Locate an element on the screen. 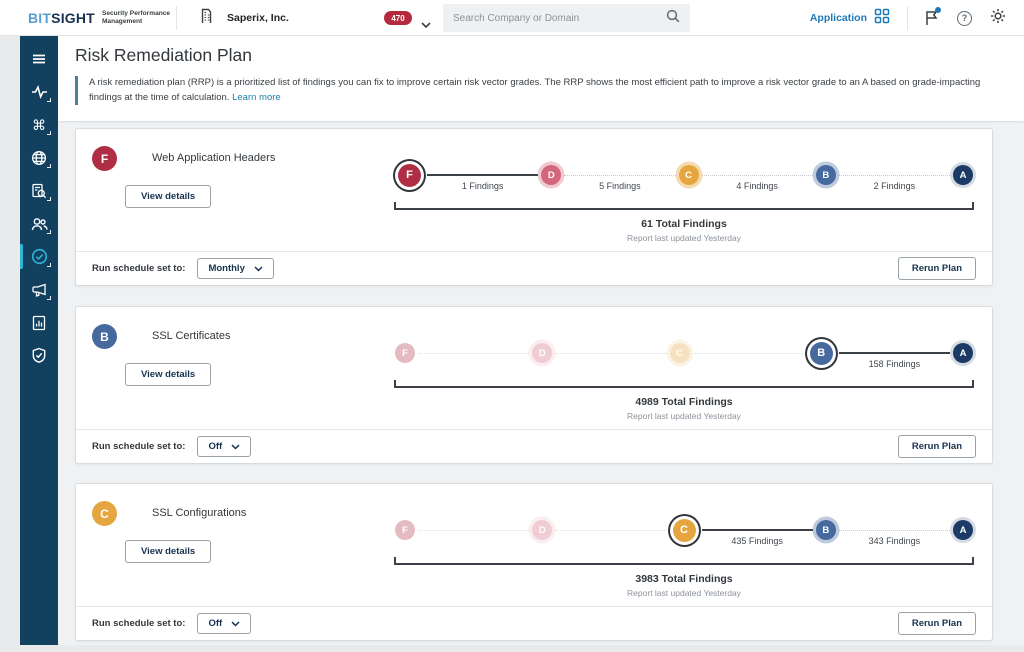  search-icon is located at coordinates (673, 18).